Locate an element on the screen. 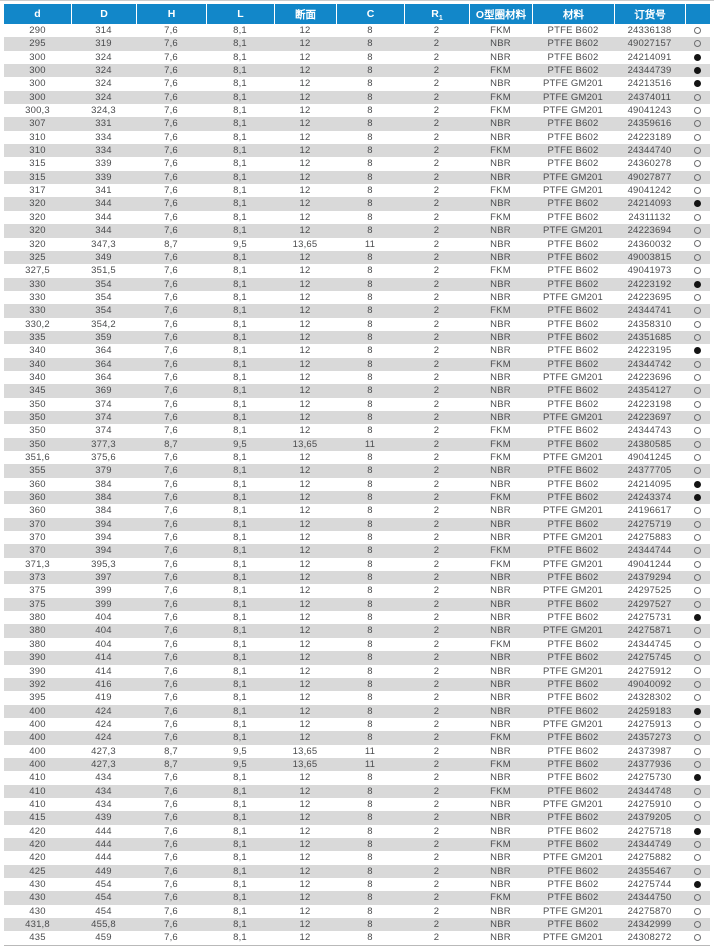  cell-D: 444 is located at coordinates (103, 844).